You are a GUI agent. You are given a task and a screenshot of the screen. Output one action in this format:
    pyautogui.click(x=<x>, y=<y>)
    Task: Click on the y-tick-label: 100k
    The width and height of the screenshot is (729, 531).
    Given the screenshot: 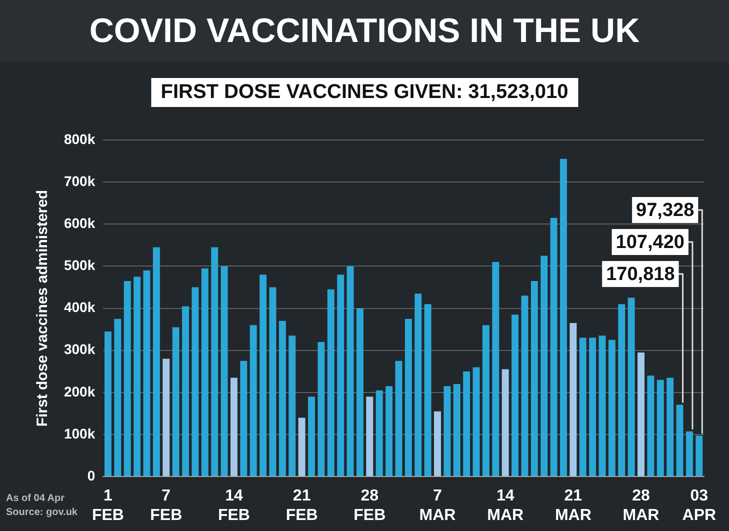 What is the action you would take?
    pyautogui.click(x=80, y=433)
    